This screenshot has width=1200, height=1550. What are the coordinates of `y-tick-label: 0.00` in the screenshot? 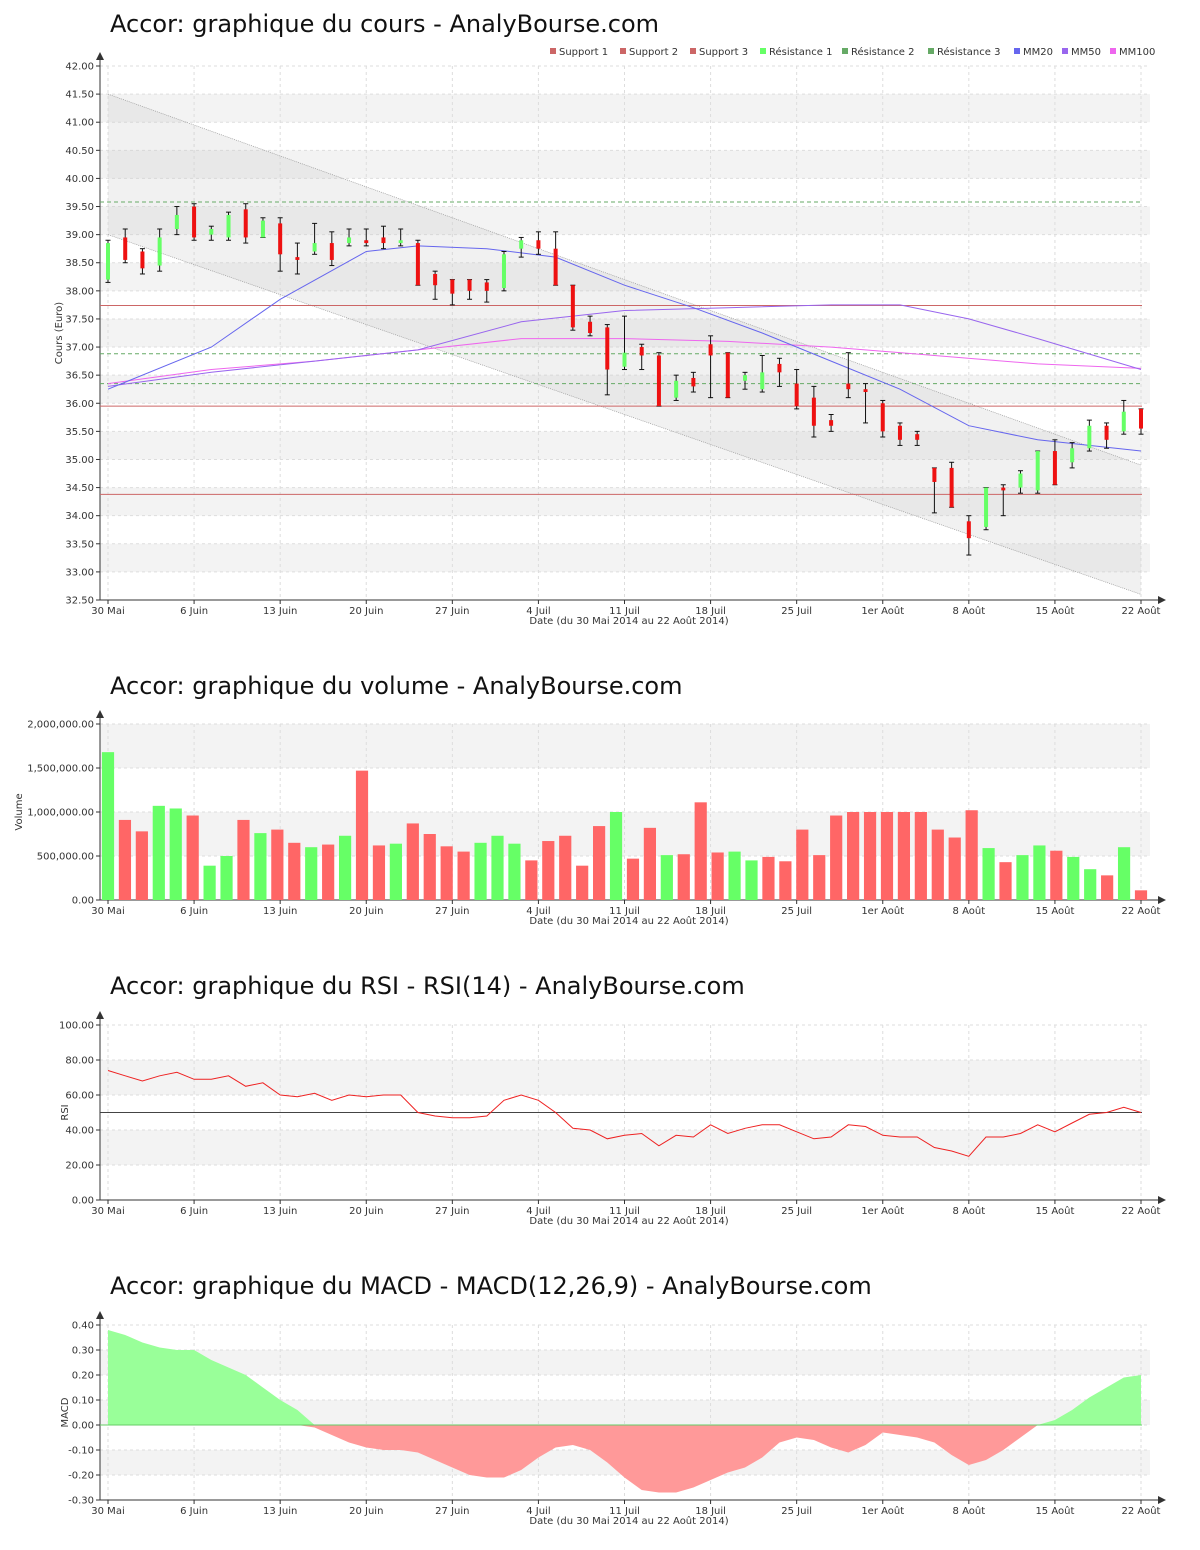 It's located at (83, 901).